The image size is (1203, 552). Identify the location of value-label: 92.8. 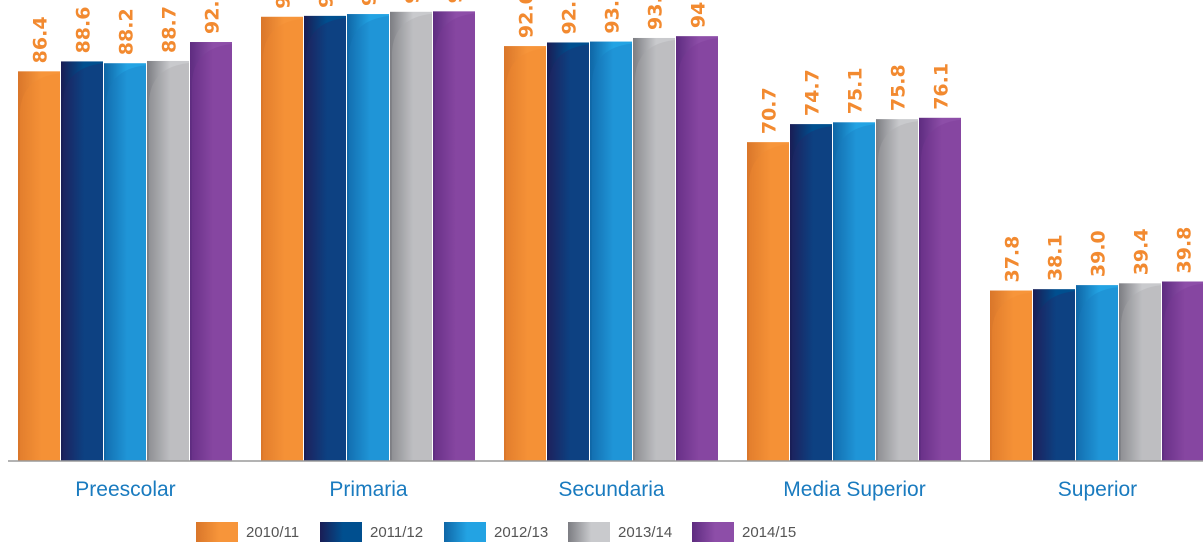
(570, 17).